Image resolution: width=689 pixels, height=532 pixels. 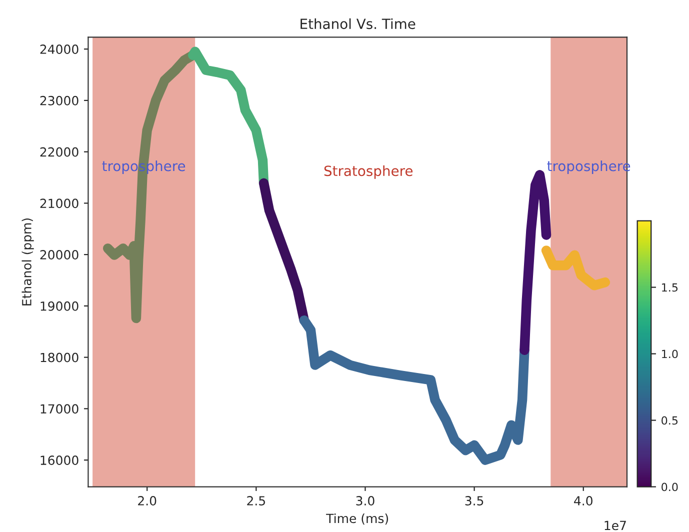 I want to click on text: 1e7, so click(x=615, y=525).